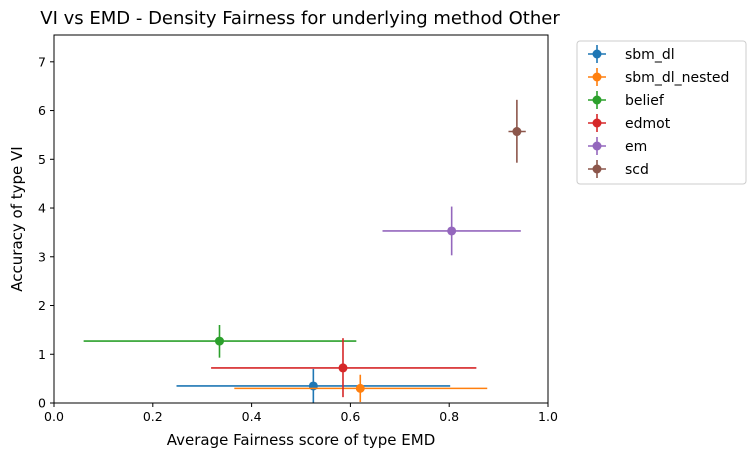 The image size is (754, 460). What do you see at coordinates (449, 416) in the screenshot?
I see `x-tick-label: 0.8` at bounding box center [449, 416].